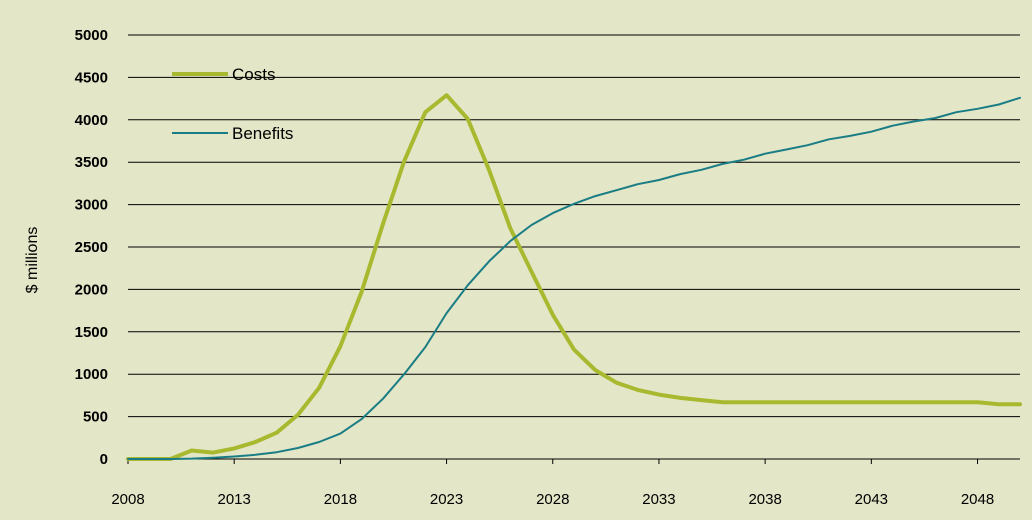 The height and width of the screenshot is (520, 1032). Describe the element at coordinates (340, 499) in the screenshot. I see `x-tick-label: 2018` at that location.